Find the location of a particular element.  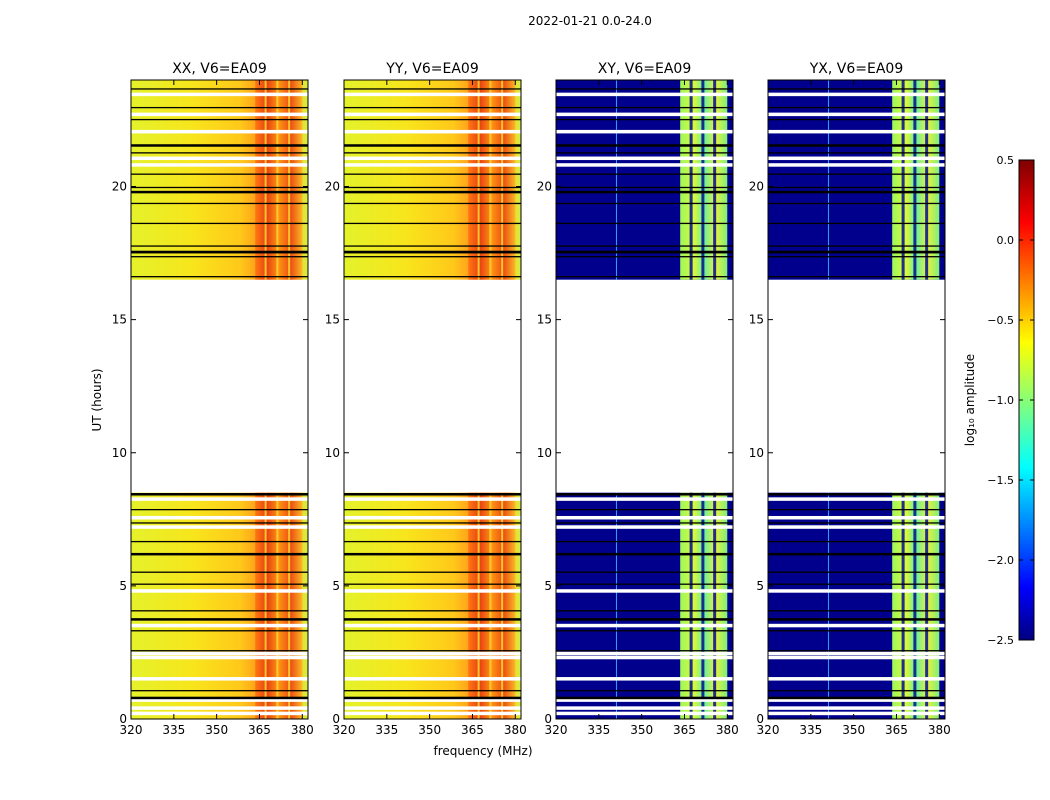

x-tick-label: 335 is located at coordinates (173, 730).